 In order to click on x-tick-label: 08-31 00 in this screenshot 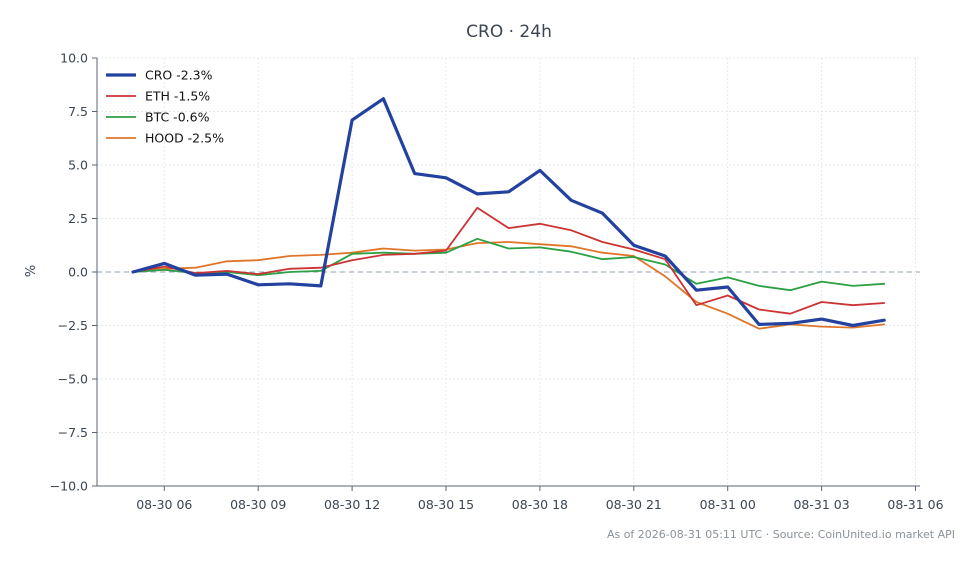, I will do `click(728, 504)`.